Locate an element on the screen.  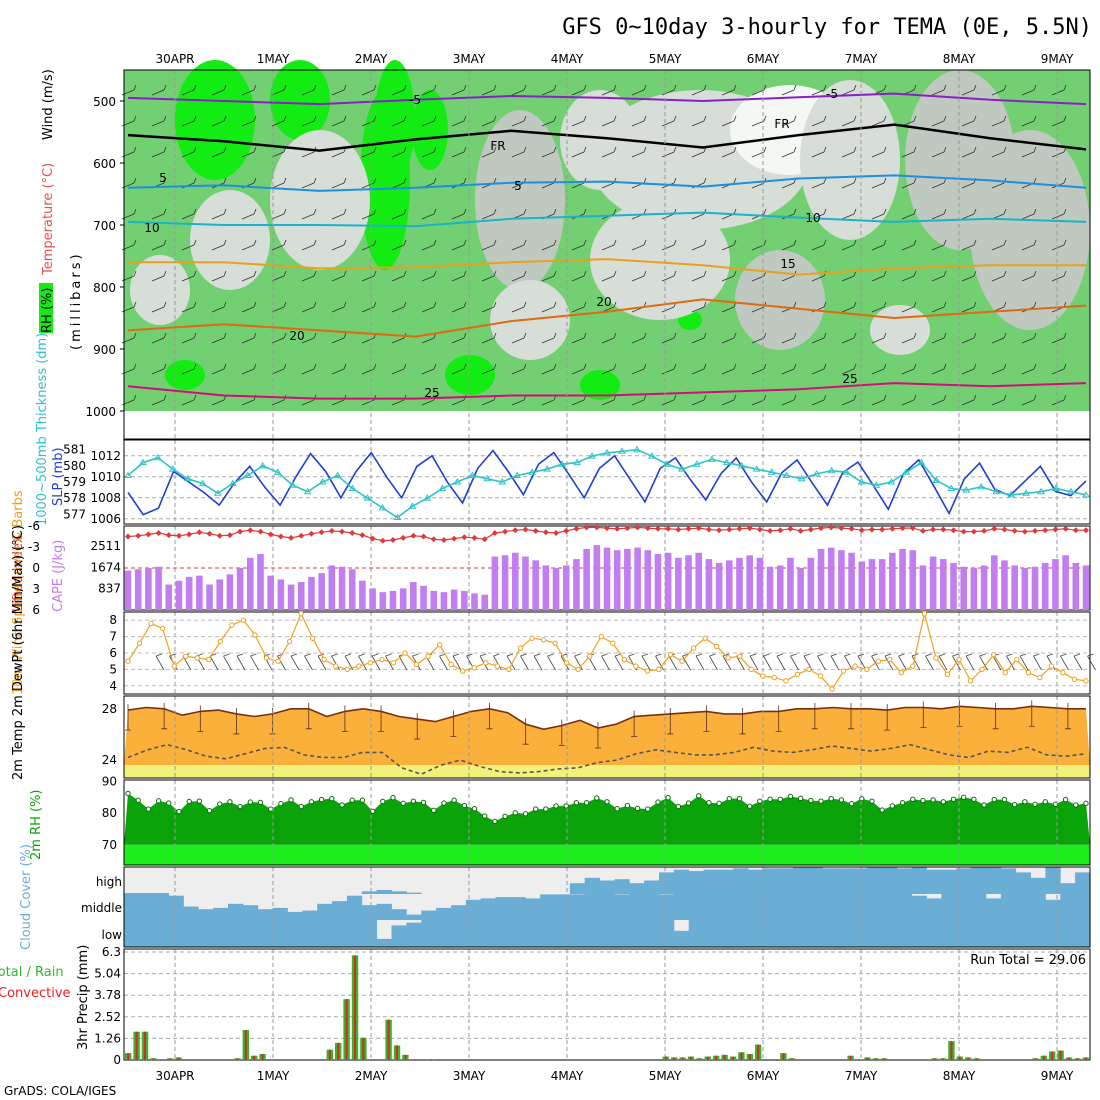
pressure-axis-label: (millibars) is located at coordinates (76, 300).